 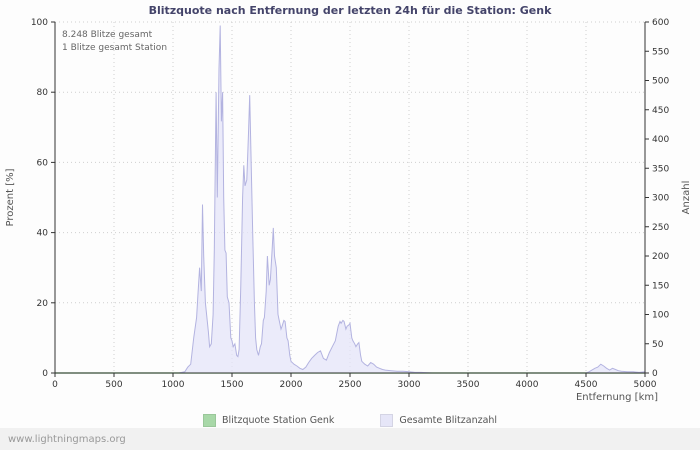 I want to click on tick-label-bottom: 4000, so click(x=527, y=385).